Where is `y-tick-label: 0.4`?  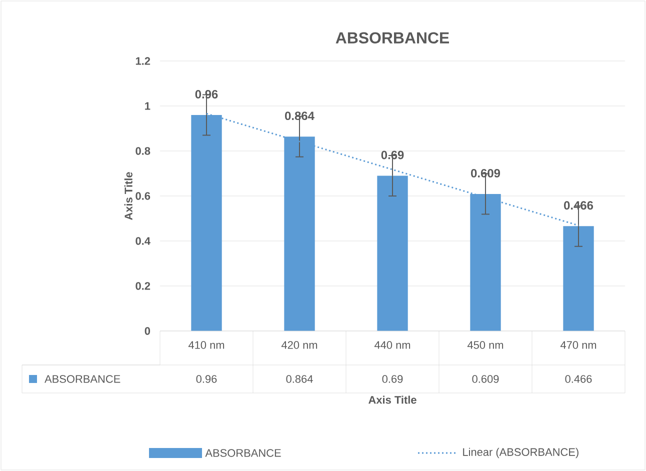 y-tick-label: 0.4 is located at coordinates (143, 241).